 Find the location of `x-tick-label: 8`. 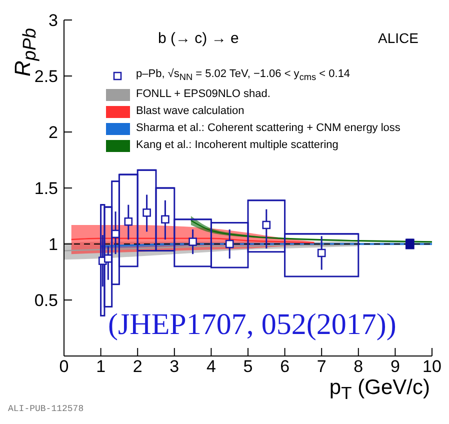

x-tick-label: 8 is located at coordinates (359, 366).